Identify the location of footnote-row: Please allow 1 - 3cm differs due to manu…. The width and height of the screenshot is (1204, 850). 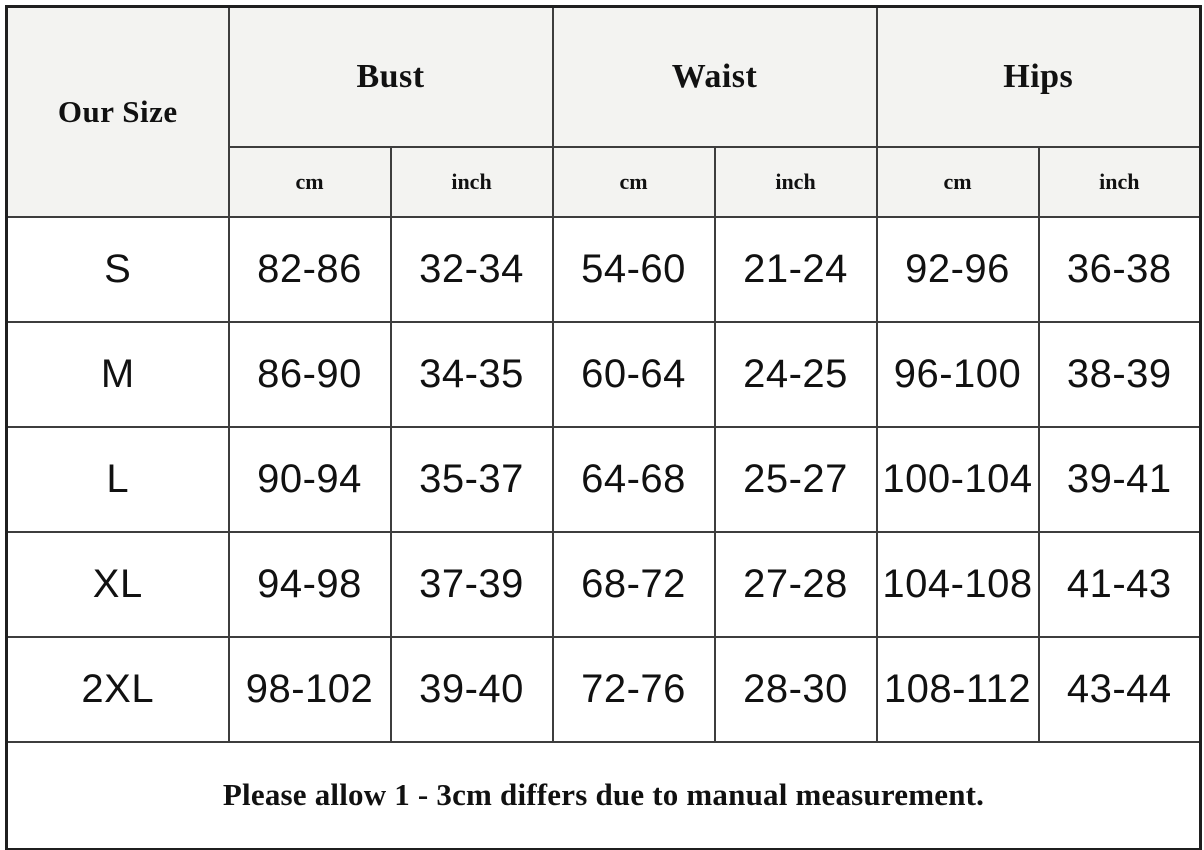
(603, 795).